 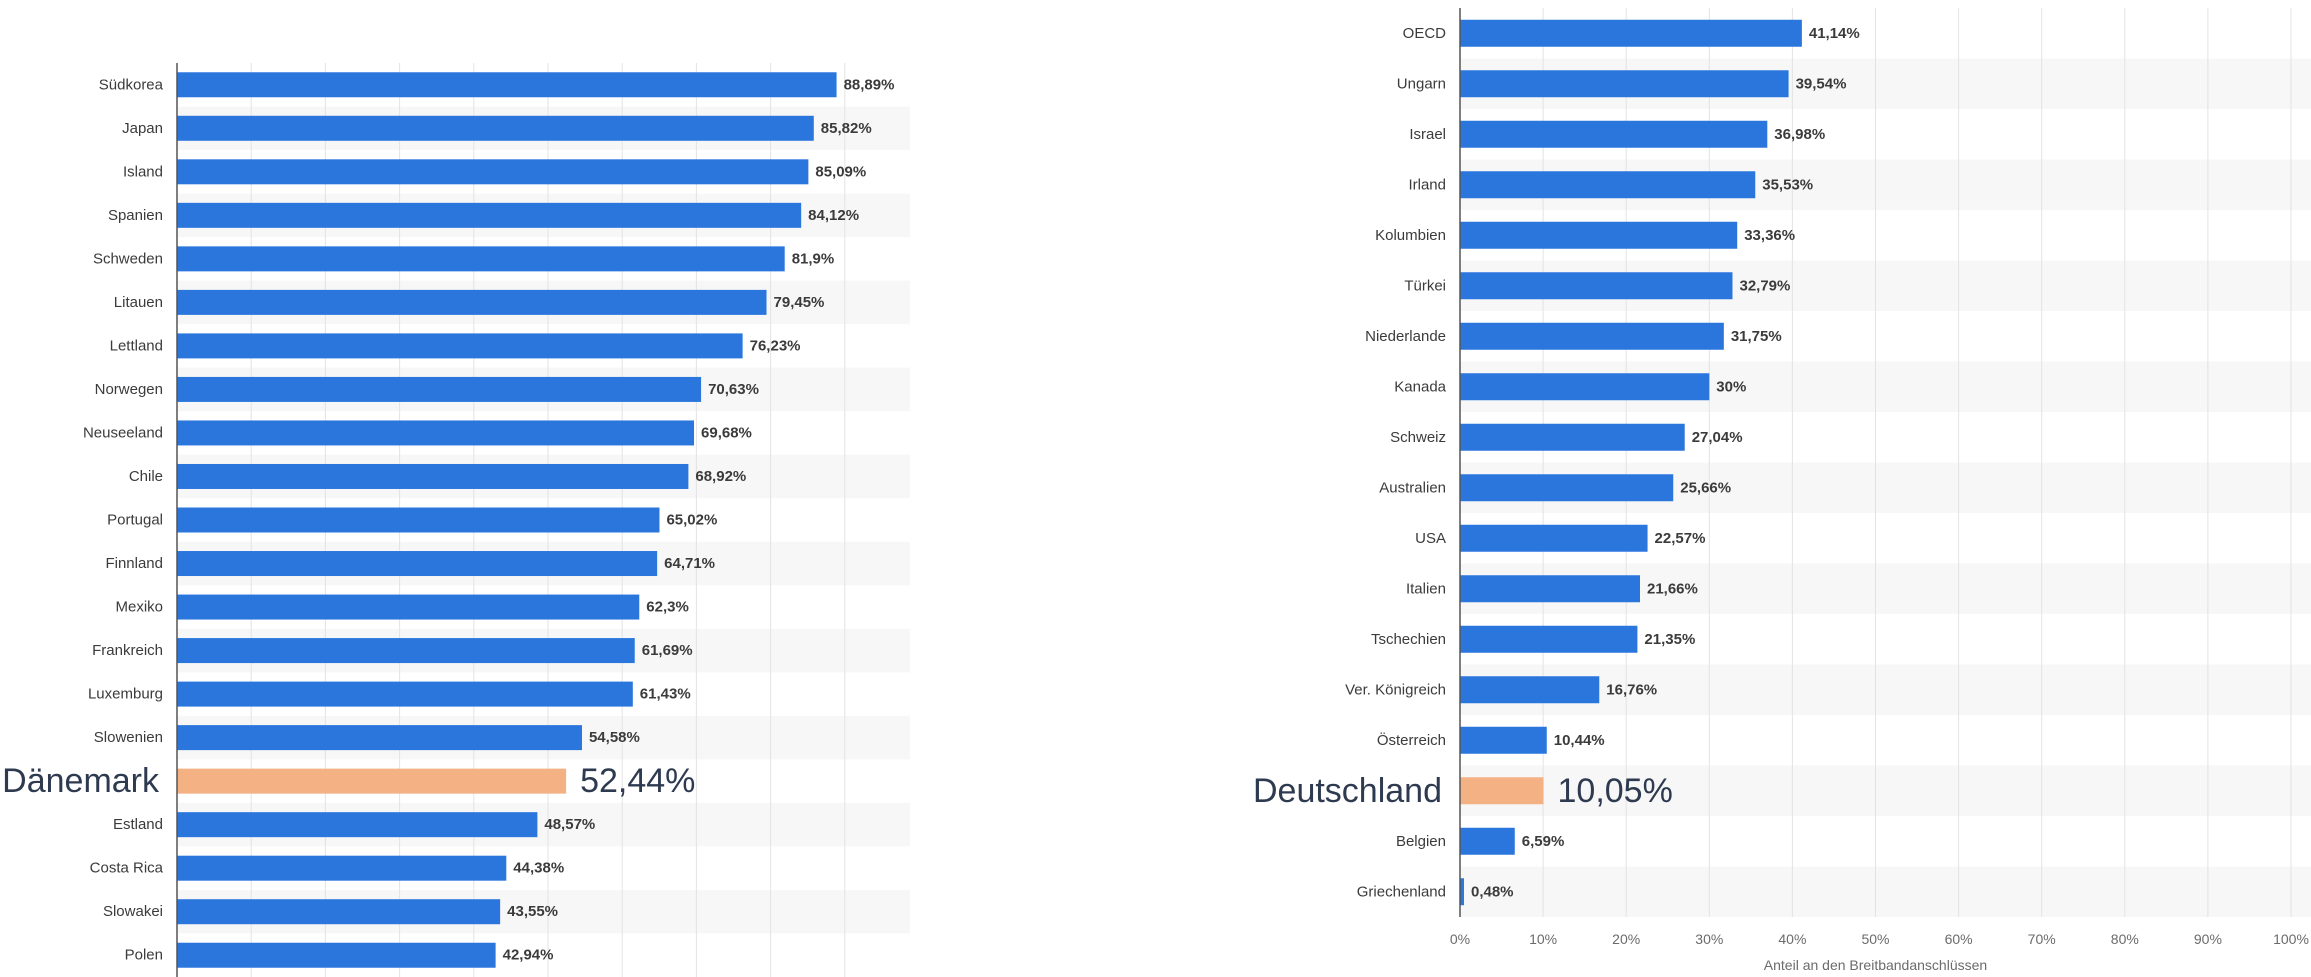 What do you see at coordinates (1427, 134) in the screenshot?
I see `category-label: Israel` at bounding box center [1427, 134].